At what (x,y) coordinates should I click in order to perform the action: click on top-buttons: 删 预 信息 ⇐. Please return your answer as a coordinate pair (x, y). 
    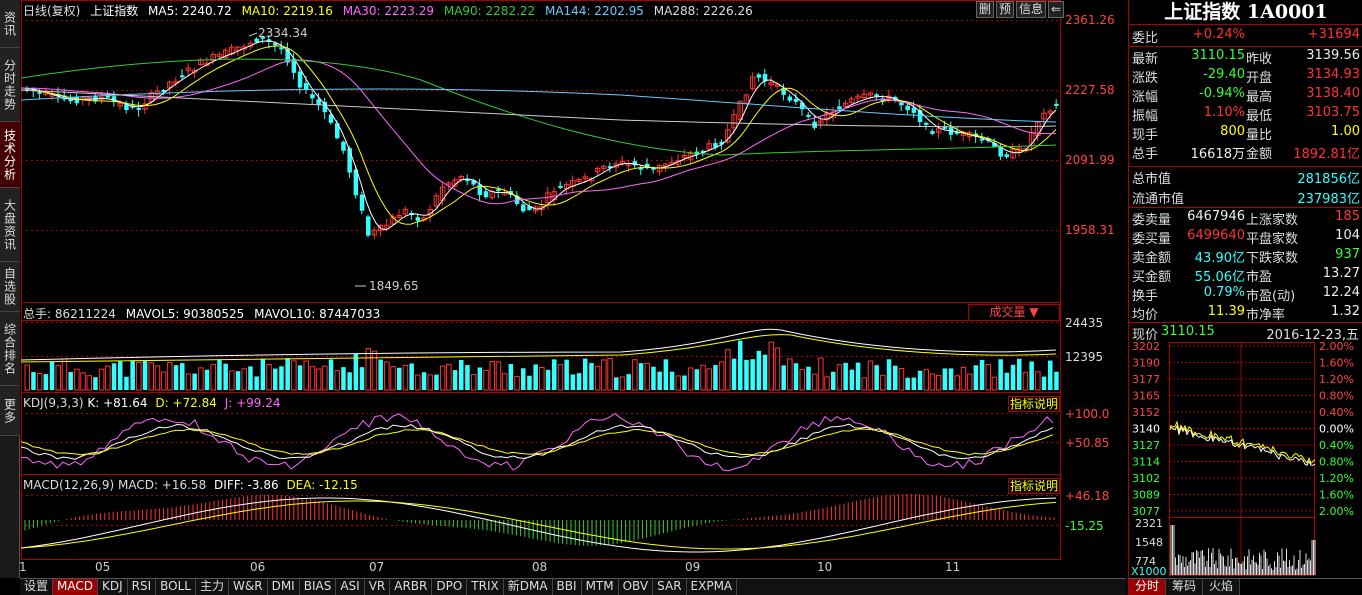
    Looking at the image, I should click on (1020, 9).